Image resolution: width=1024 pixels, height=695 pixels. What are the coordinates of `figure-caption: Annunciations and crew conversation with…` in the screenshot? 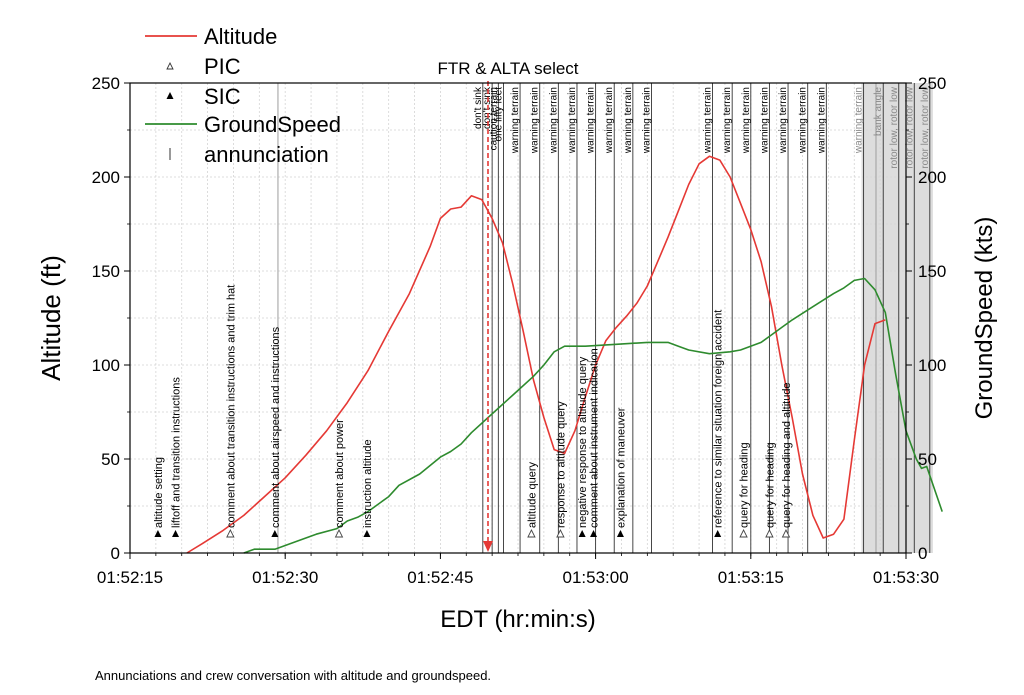 It's located at (293, 675).